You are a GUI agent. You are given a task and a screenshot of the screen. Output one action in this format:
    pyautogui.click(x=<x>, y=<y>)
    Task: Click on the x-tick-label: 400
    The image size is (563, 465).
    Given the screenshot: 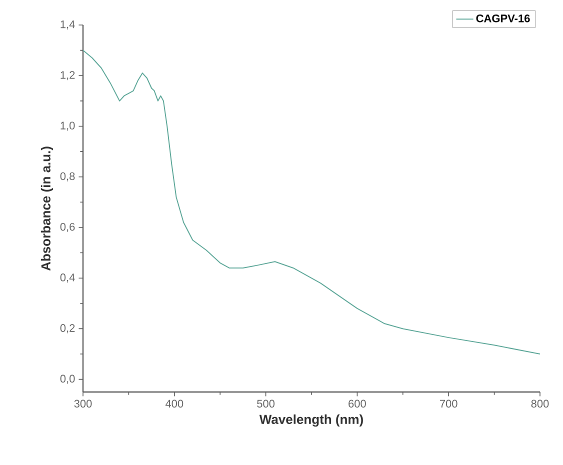 What is the action you would take?
    pyautogui.click(x=174, y=404)
    